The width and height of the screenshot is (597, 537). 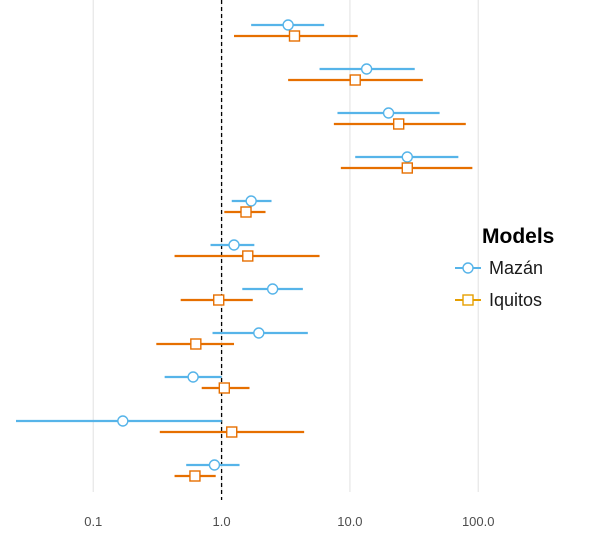 I want to click on legend: Models Mazán Iquitos, so click(x=504, y=267).